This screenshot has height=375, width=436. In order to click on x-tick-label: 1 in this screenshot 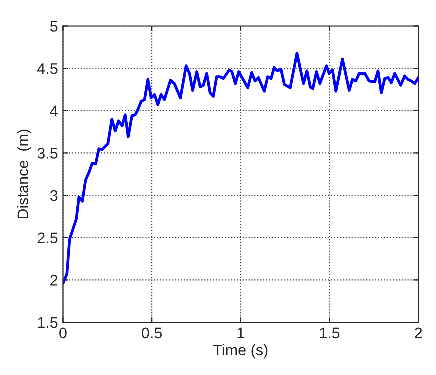, I will do `click(241, 333)`.